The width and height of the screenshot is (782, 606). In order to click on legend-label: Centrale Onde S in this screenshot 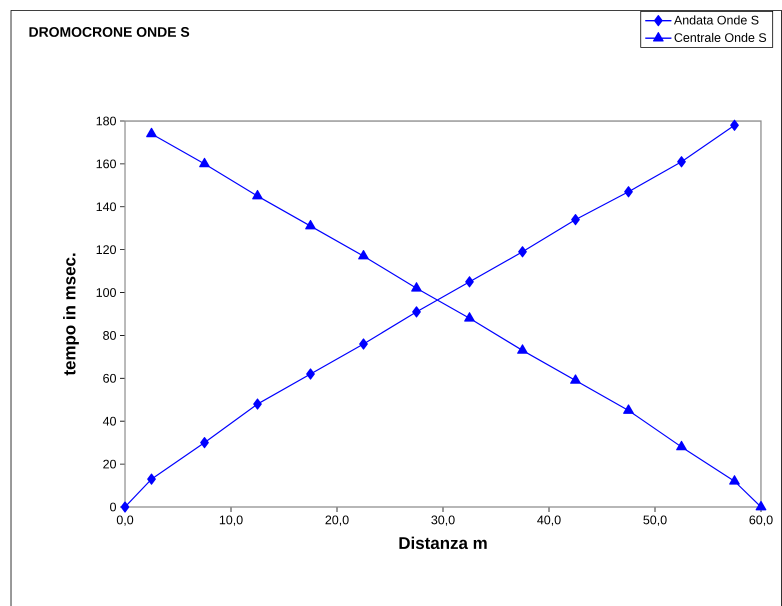, I will do `click(720, 37)`.